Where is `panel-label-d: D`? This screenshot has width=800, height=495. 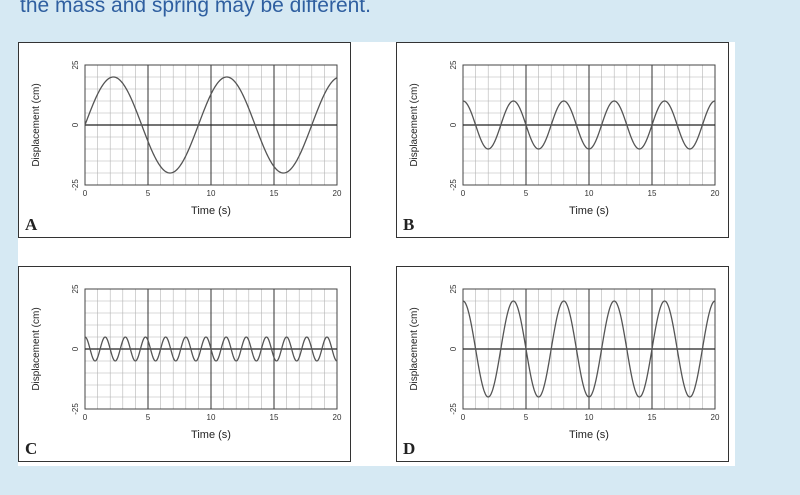
panel-label-d: D is located at coordinates (409, 448).